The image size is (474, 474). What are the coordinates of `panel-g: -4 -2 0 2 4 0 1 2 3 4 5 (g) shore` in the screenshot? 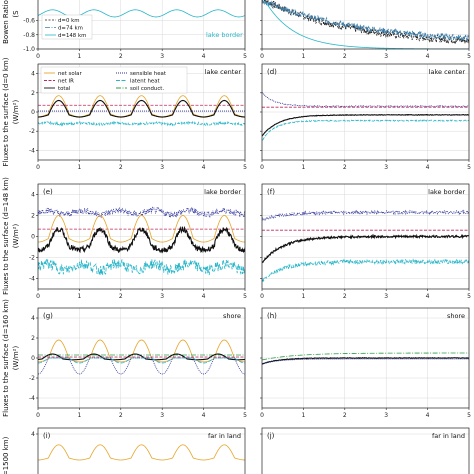 It's located at (138, 363).